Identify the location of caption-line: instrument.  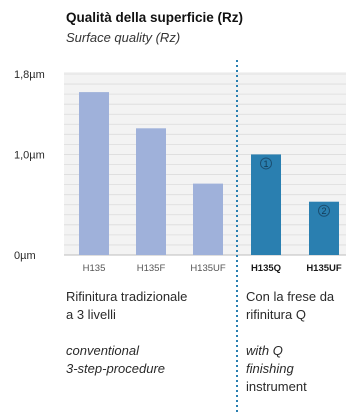
(276, 386).